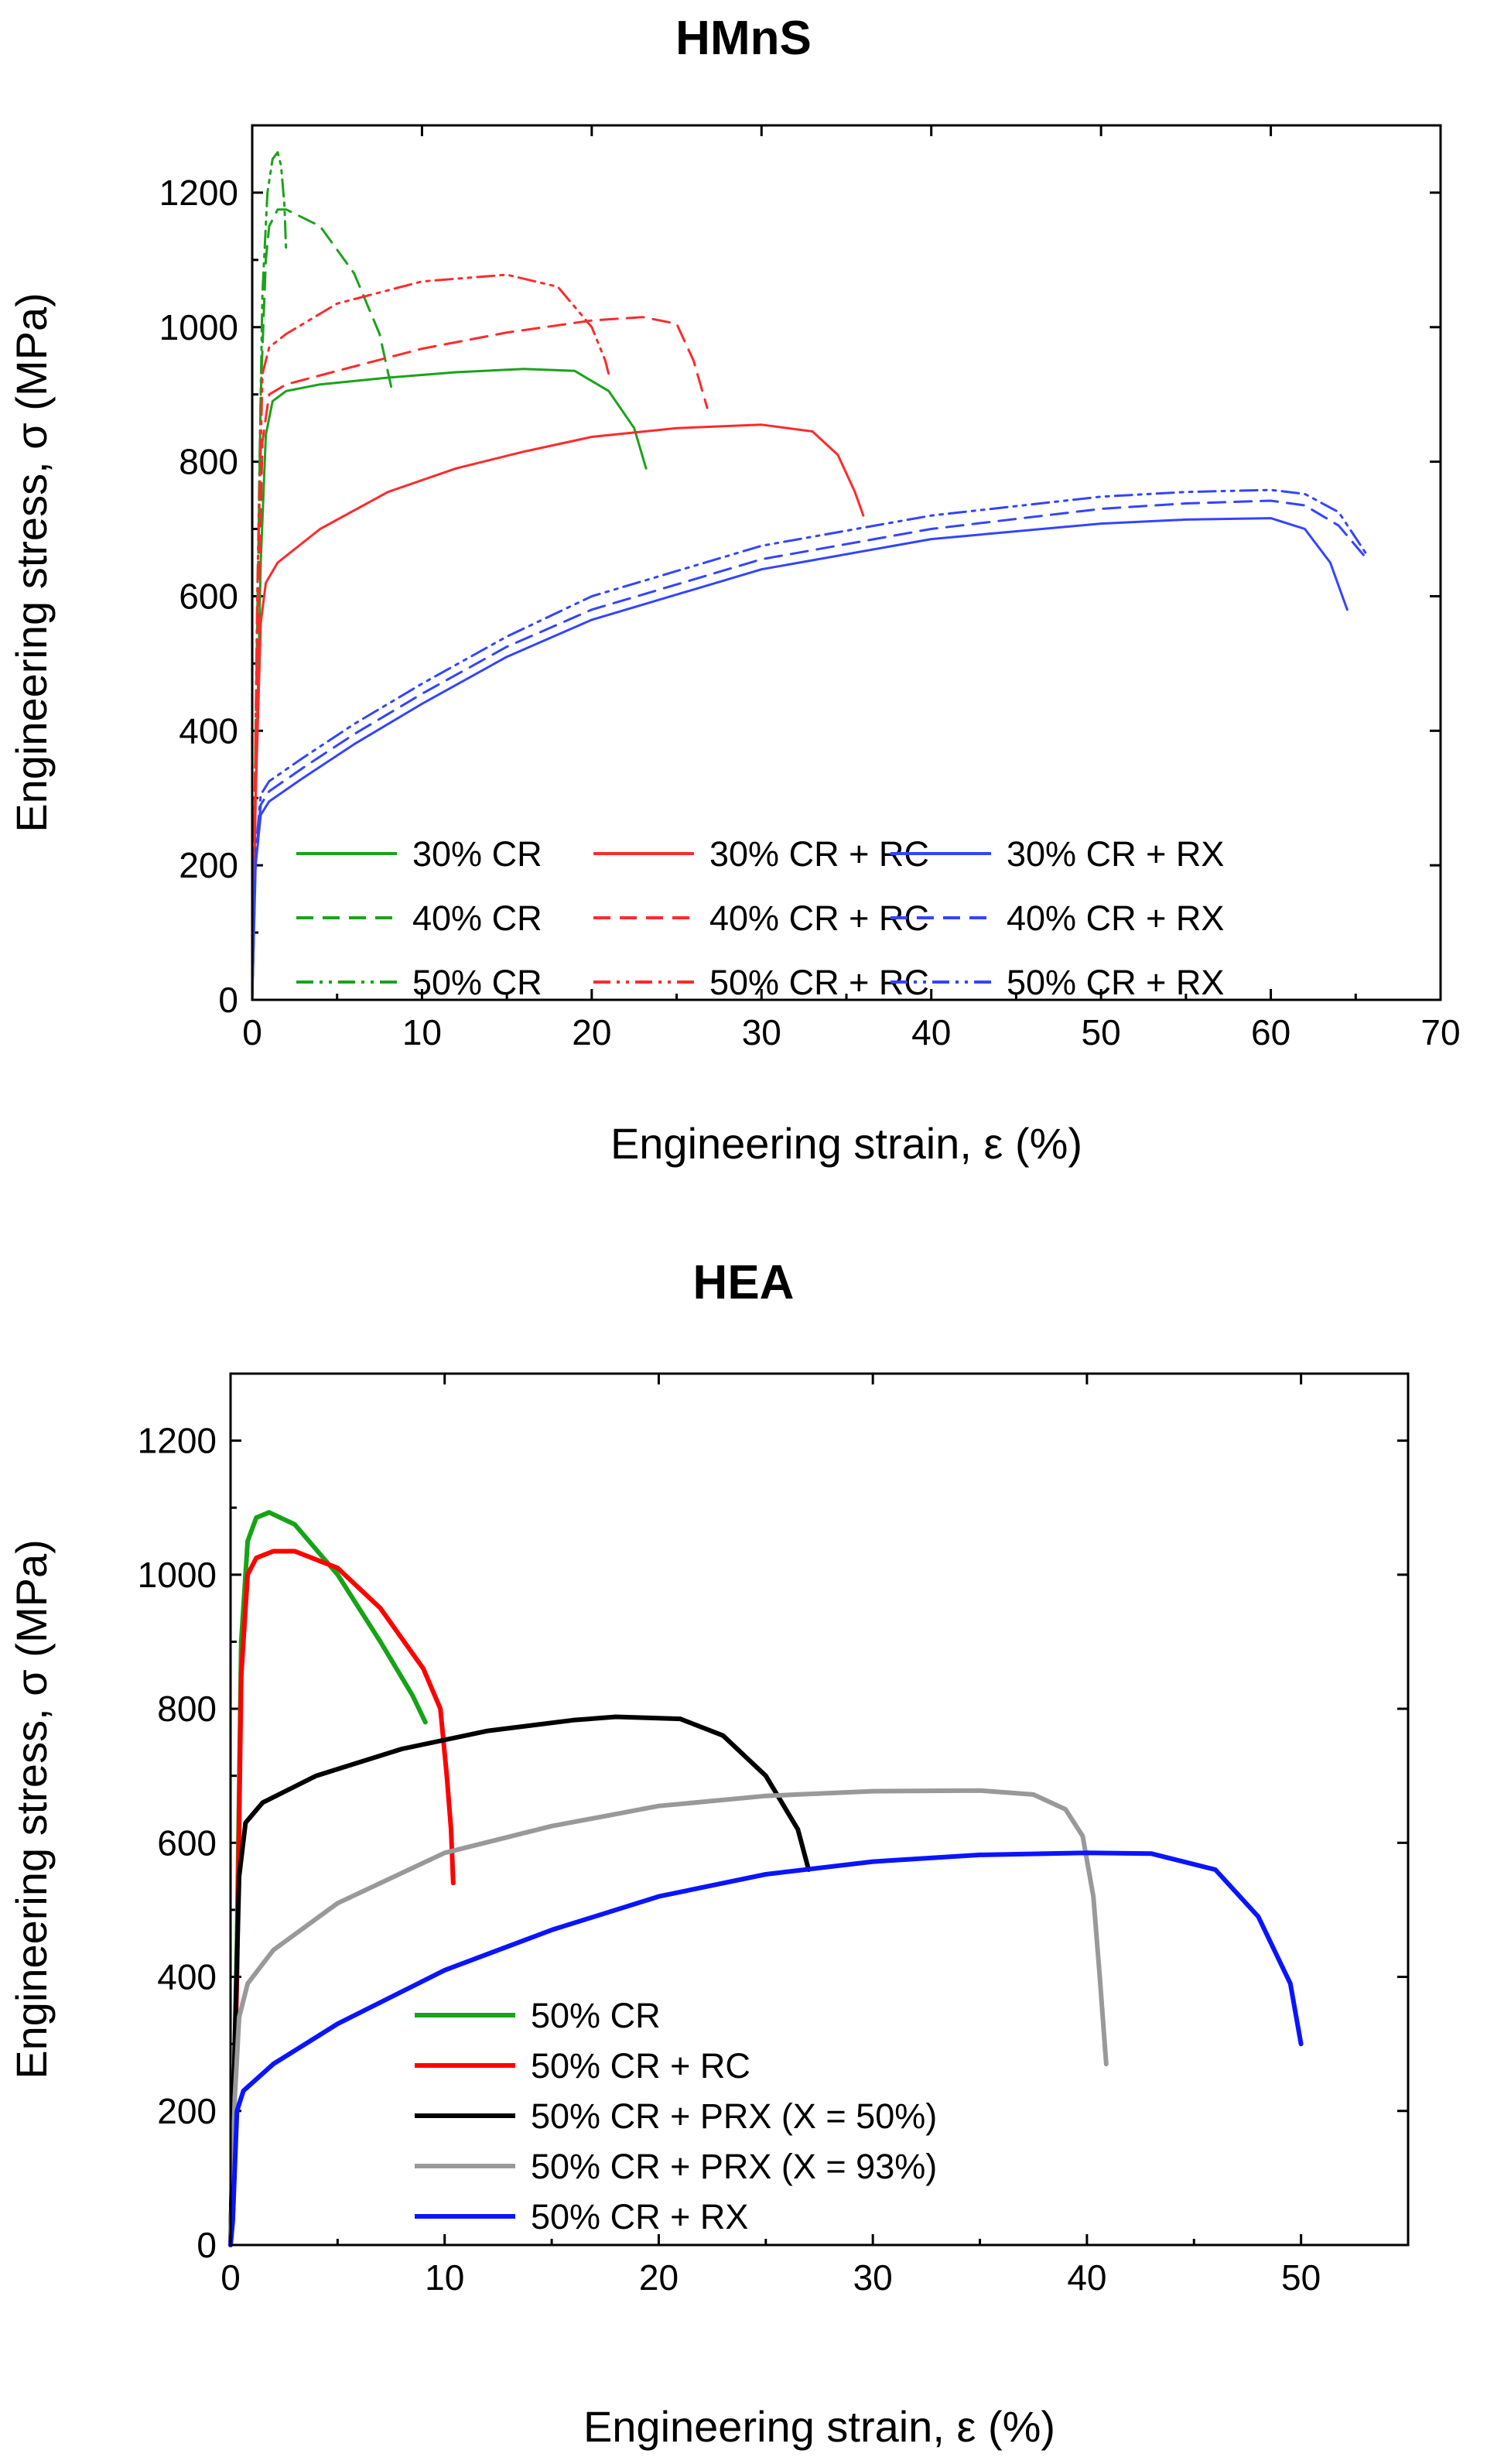 The image size is (1487, 2464). Describe the element at coordinates (659, 2277) in the screenshot. I see `chart2-x-tick-label: 20` at that location.